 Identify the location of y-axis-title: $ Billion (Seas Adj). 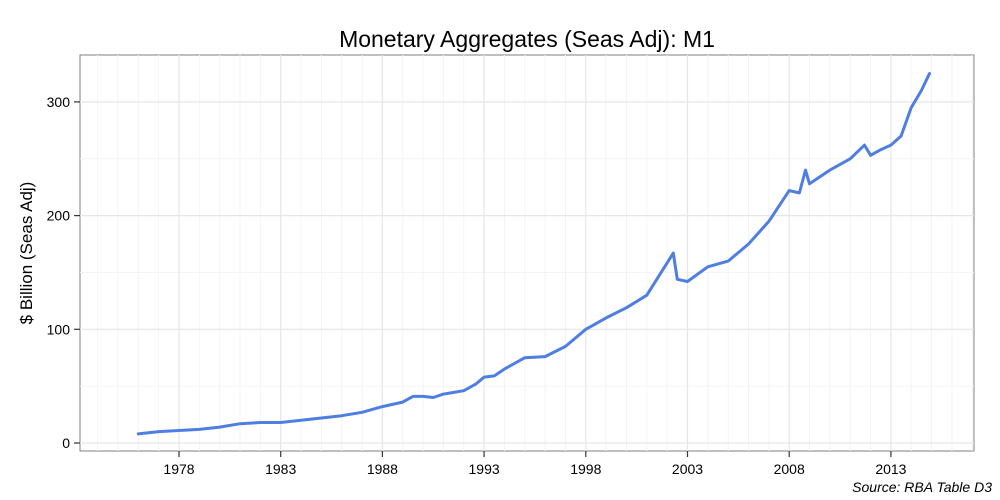
(26, 253).